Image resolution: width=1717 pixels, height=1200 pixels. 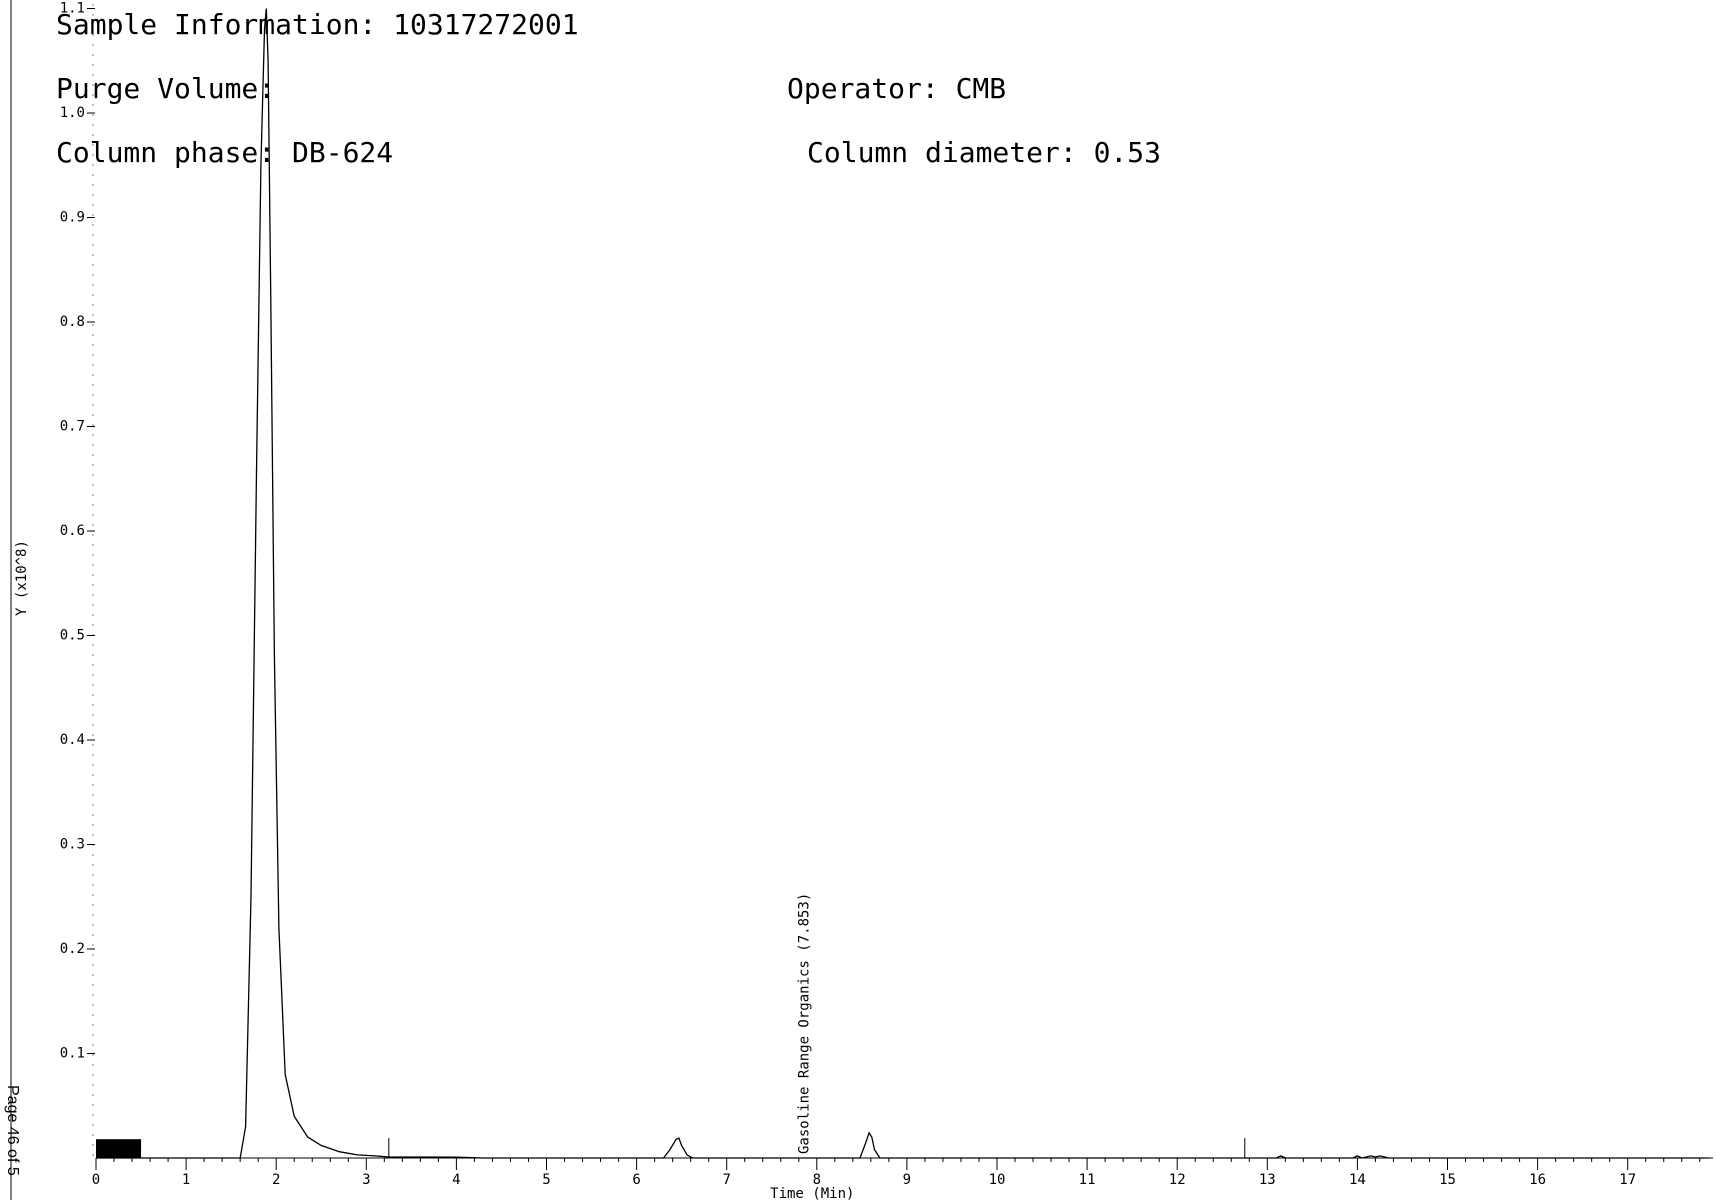 What do you see at coordinates (72, 113) in the screenshot?
I see `y-tick-label: 1.0` at bounding box center [72, 113].